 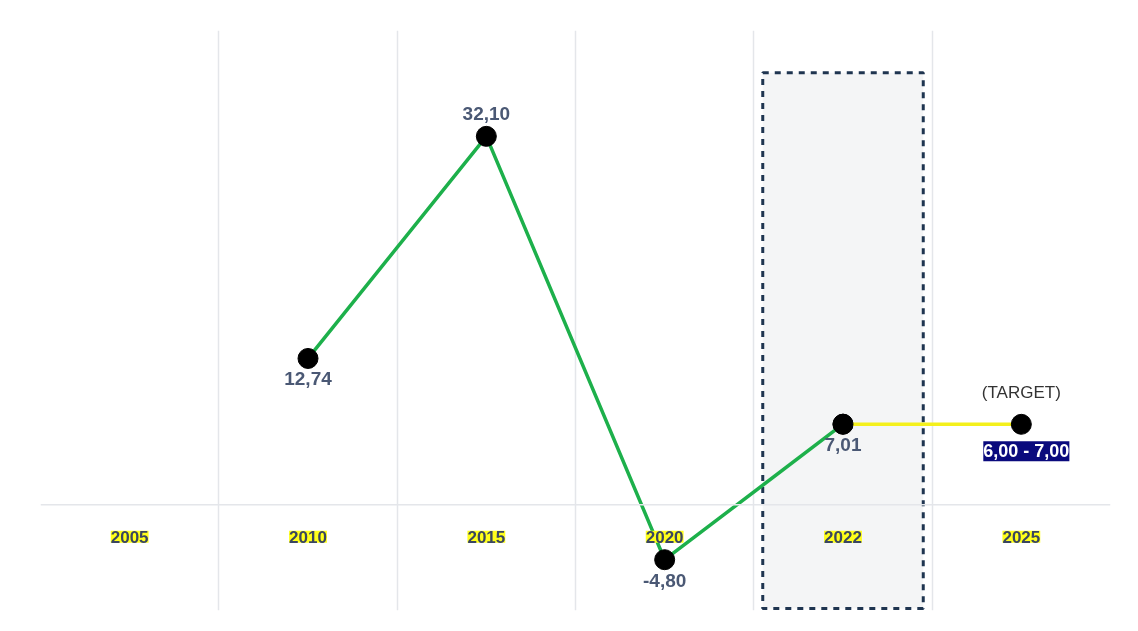 I want to click on x-tick-label: 2025, so click(x=1021, y=537).